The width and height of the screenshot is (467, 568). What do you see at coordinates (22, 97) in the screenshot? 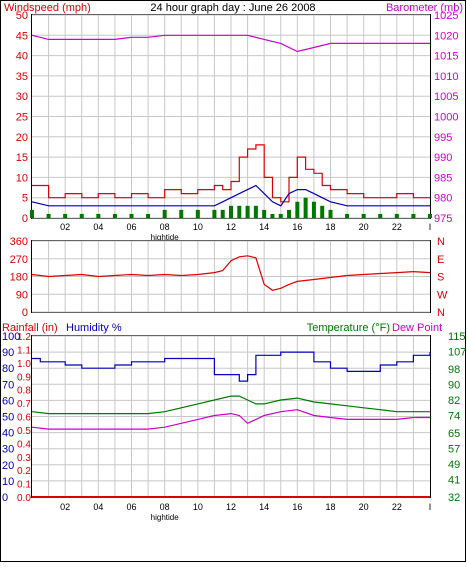
I see `windspeed-tick-label: 30` at bounding box center [22, 97].